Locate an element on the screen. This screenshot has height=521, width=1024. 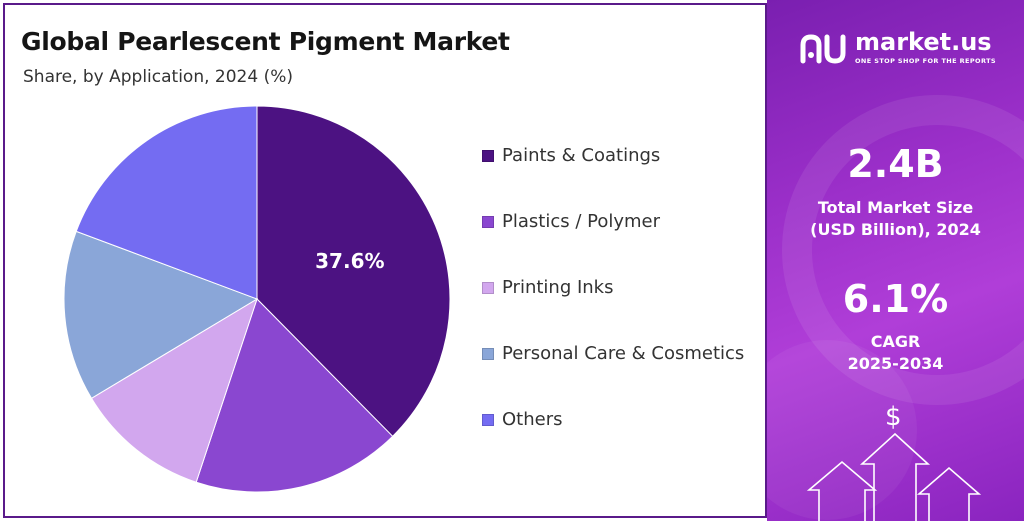
pie-slice-printing-inks is located at coordinates (174, 390).